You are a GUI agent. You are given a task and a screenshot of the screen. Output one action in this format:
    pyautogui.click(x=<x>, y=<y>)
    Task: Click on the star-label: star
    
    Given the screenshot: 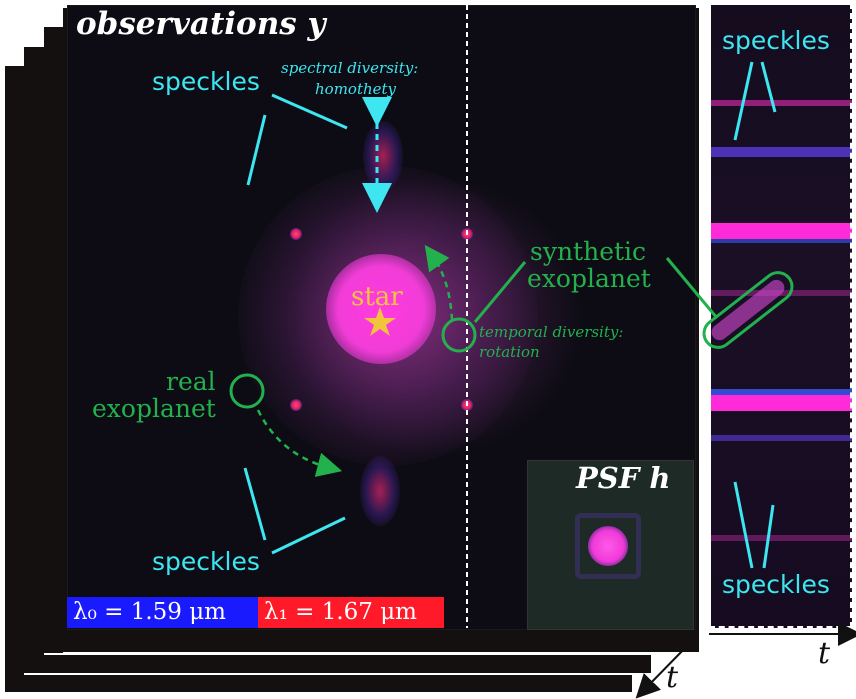 What is the action you would take?
    pyautogui.click(x=377, y=297)
    